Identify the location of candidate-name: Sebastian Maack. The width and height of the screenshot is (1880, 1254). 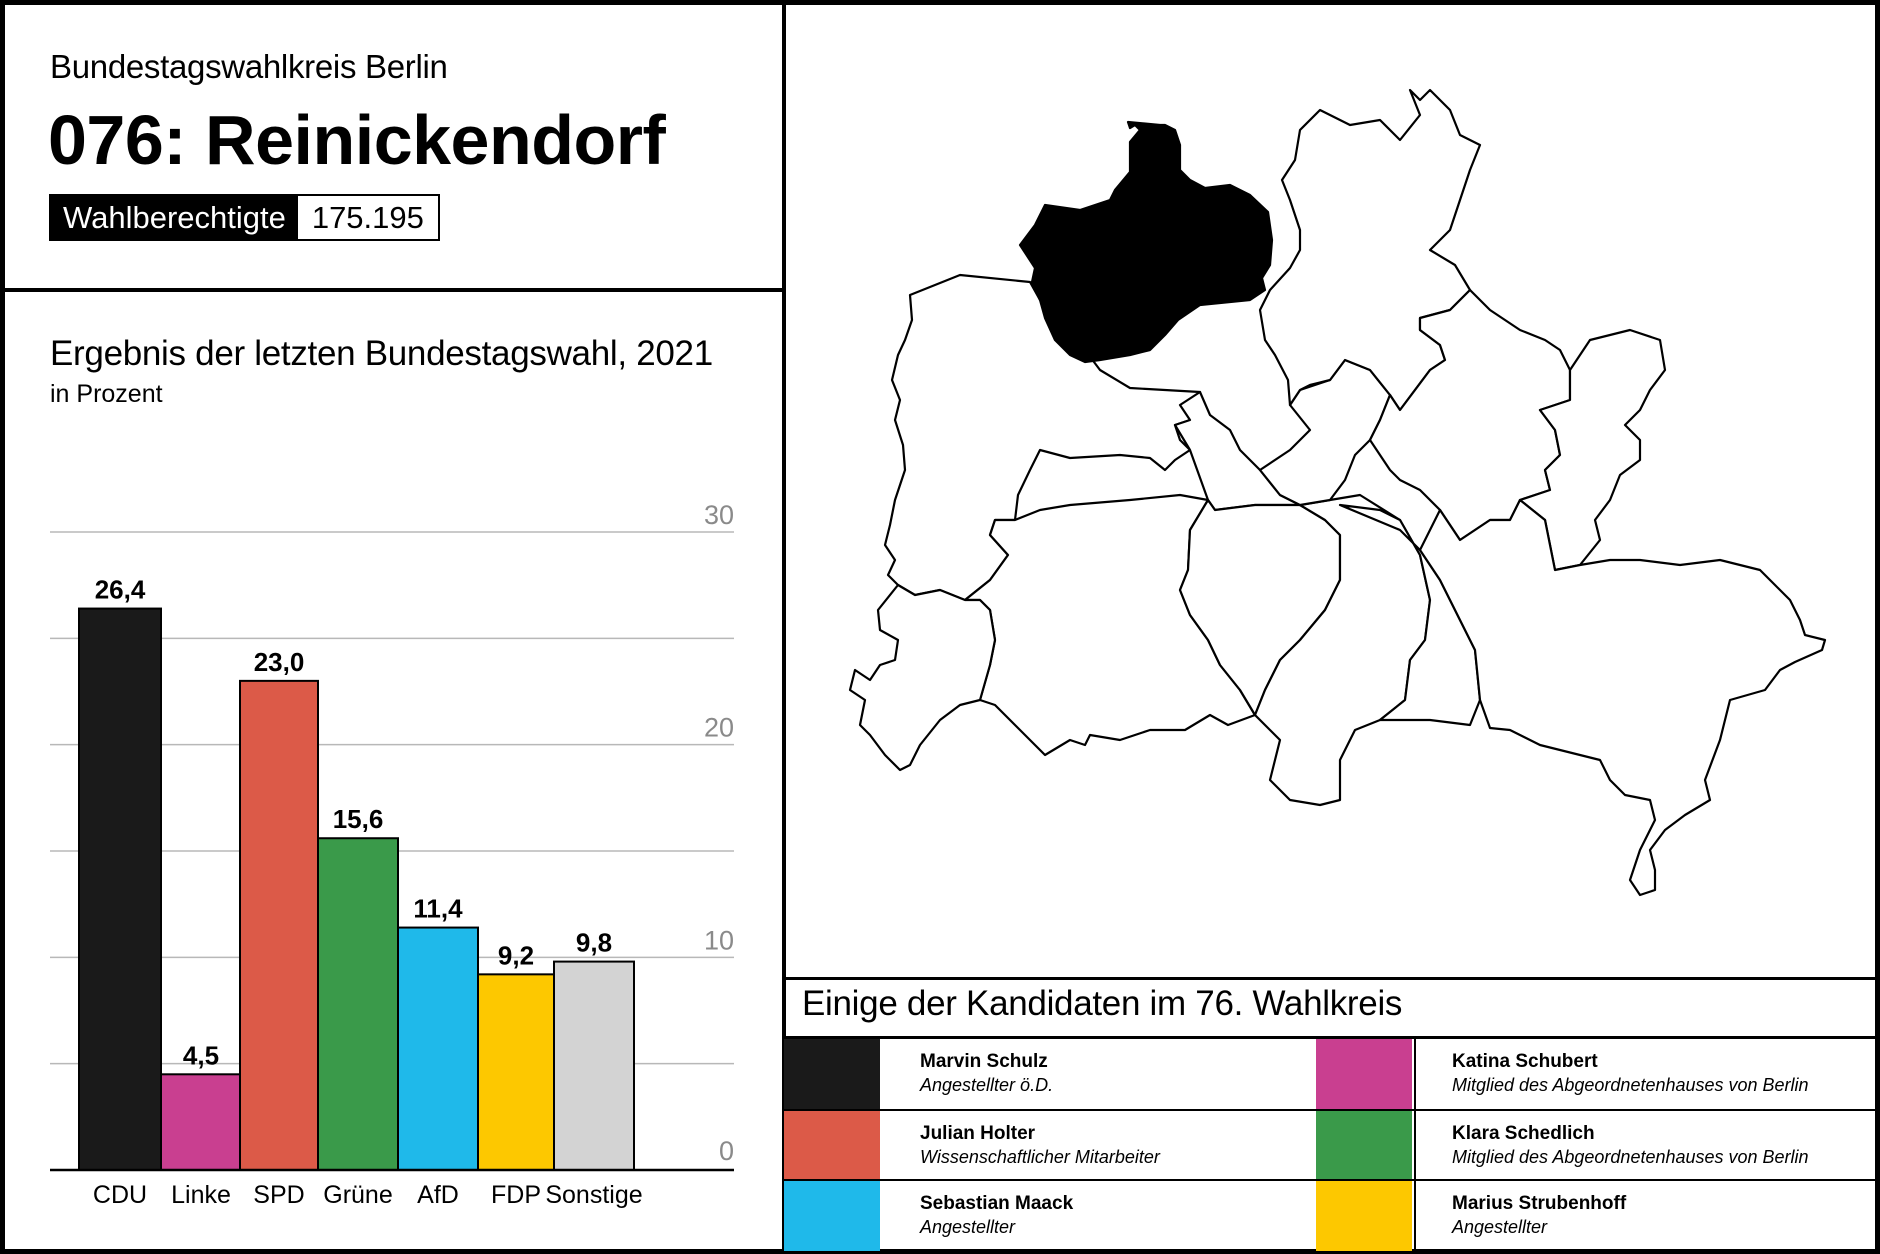
(997, 1203).